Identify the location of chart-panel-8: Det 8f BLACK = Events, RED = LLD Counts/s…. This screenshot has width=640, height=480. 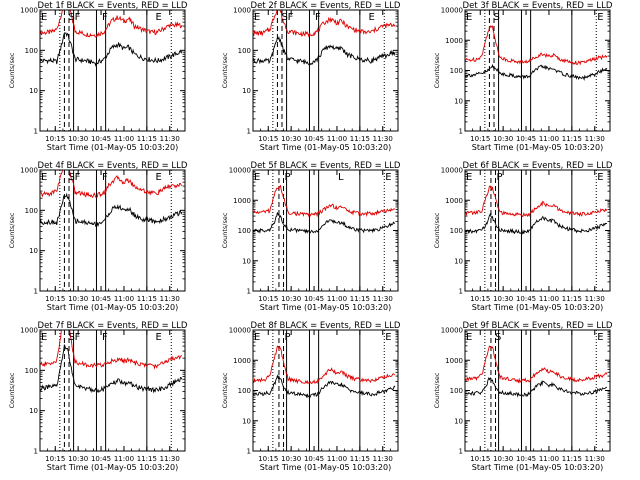
(311, 396).